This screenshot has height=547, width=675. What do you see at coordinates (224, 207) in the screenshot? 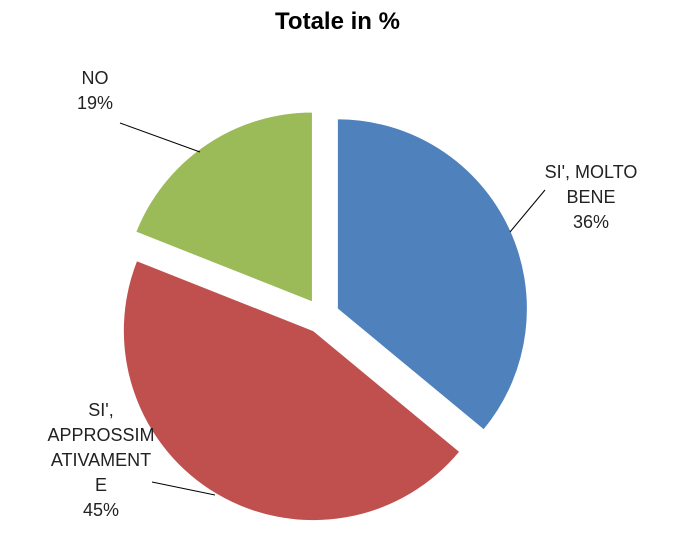
I see `pie-slice` at bounding box center [224, 207].